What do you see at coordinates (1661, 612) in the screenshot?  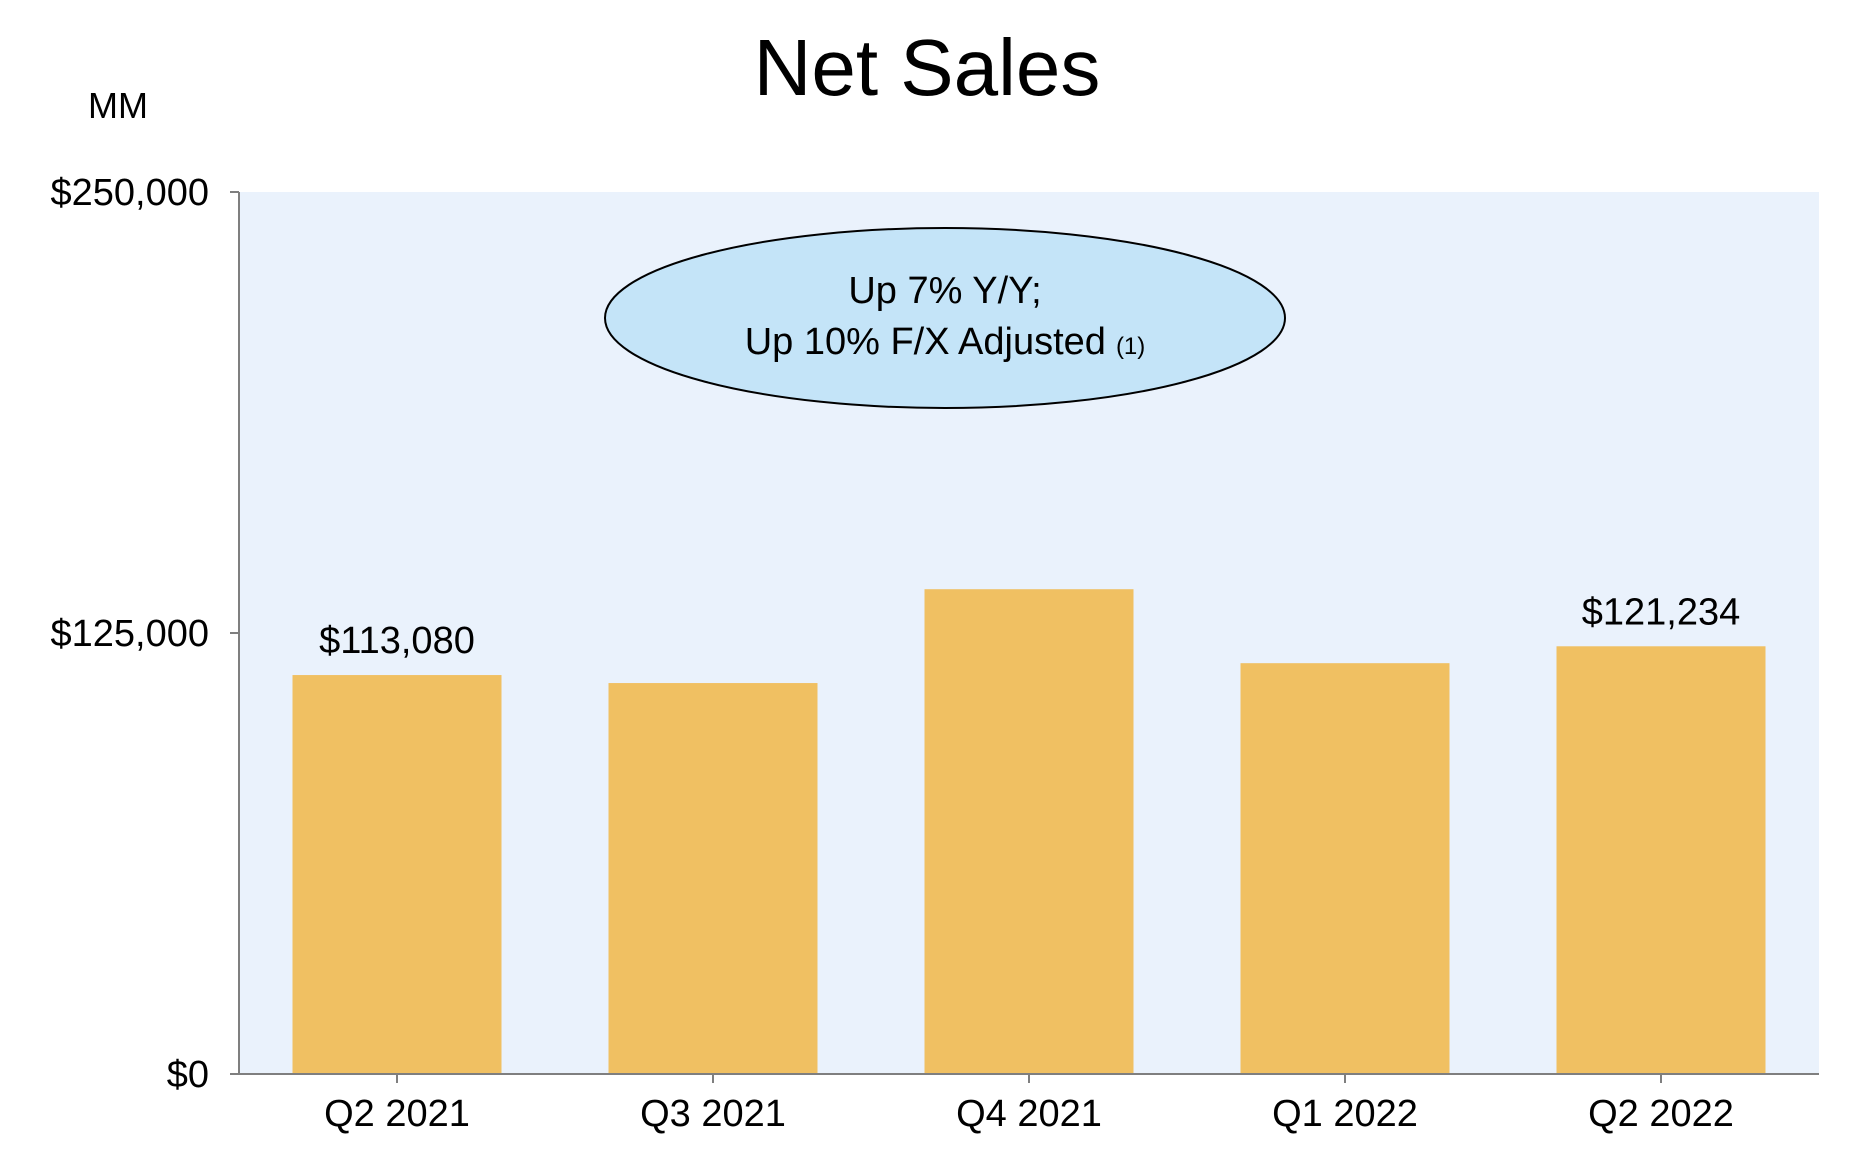 I see `data-label-q2-2022: $121,234` at bounding box center [1661, 612].